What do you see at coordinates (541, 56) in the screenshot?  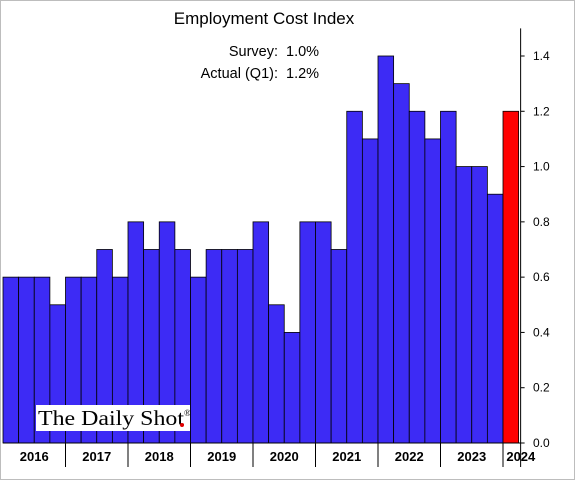 I see `y-tick-label: 1.4` at bounding box center [541, 56].